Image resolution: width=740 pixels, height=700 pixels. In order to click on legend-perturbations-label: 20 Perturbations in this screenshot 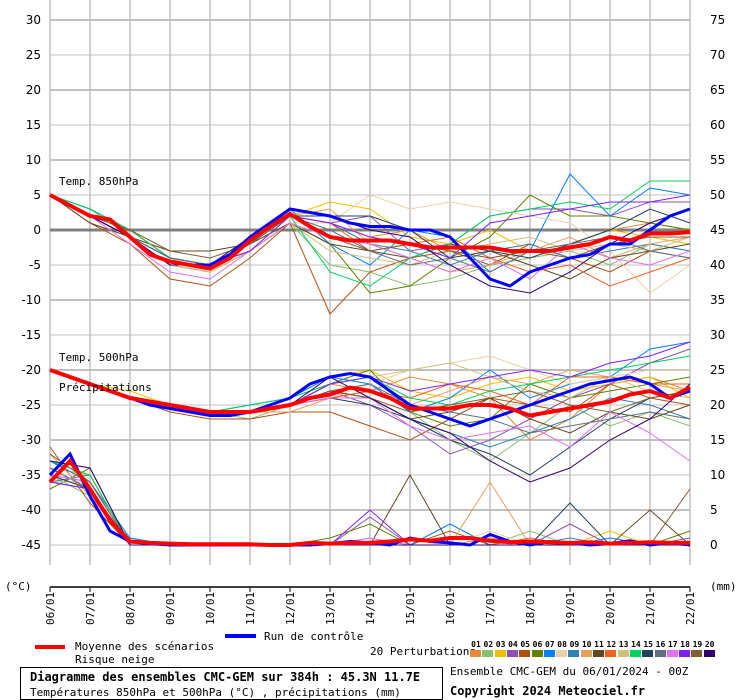, I will do `click(423, 651)`.